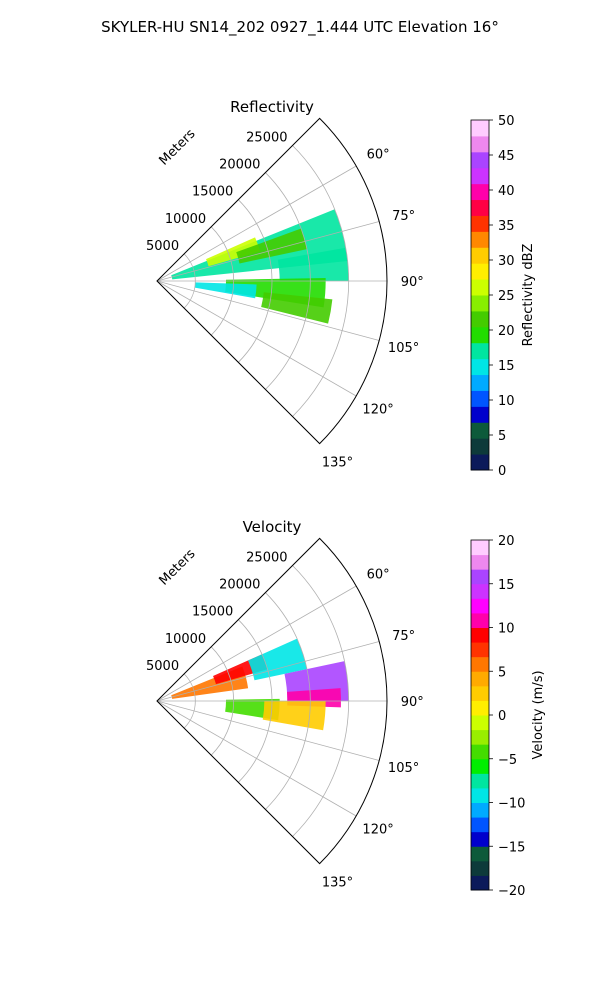  I want to click on colorbar-tick-label: 25, so click(506, 296).